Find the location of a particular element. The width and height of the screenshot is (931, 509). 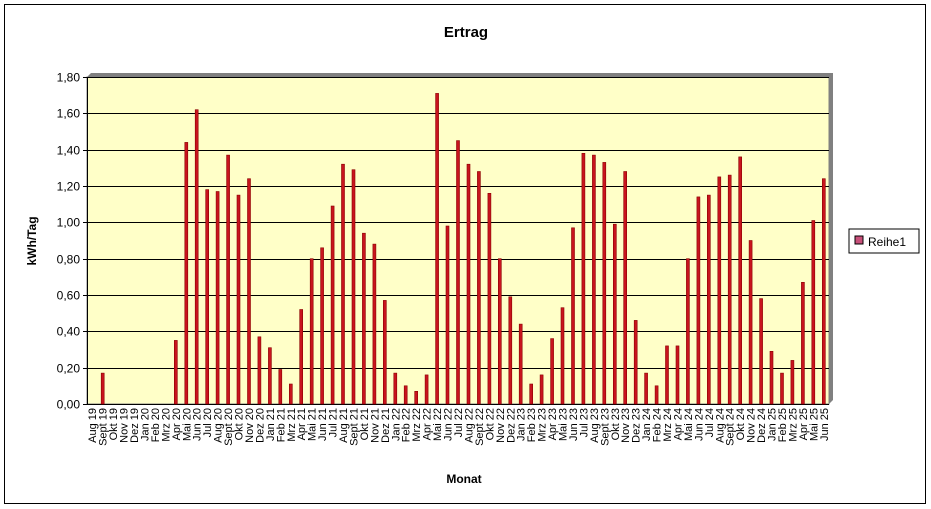

x-tick-label: Aug 23 is located at coordinates (595, 425).